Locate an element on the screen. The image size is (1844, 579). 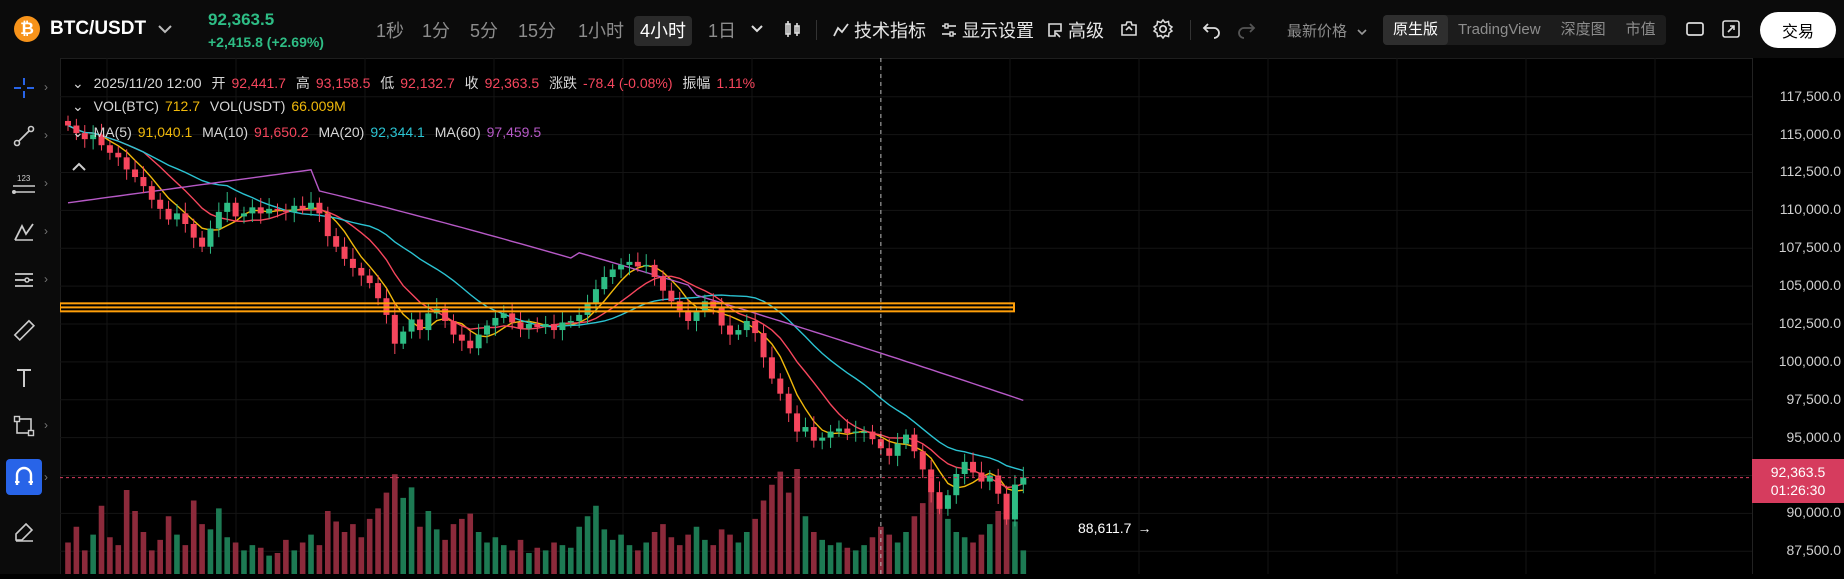
pair-selector: ₿ BTC/USDT is located at coordinates (93, 29).